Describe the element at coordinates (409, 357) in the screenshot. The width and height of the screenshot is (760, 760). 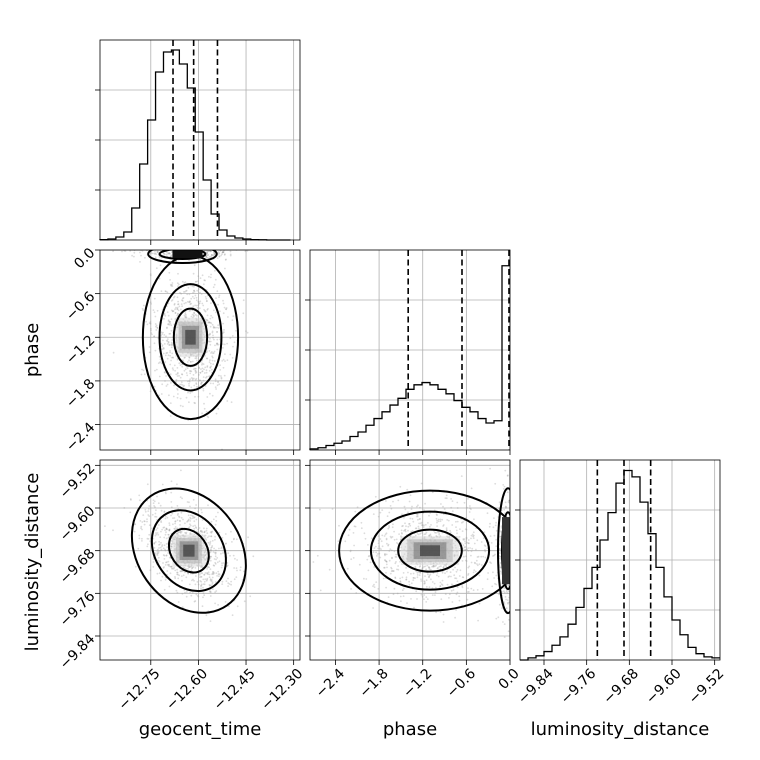
I see `histogram-phase` at that location.